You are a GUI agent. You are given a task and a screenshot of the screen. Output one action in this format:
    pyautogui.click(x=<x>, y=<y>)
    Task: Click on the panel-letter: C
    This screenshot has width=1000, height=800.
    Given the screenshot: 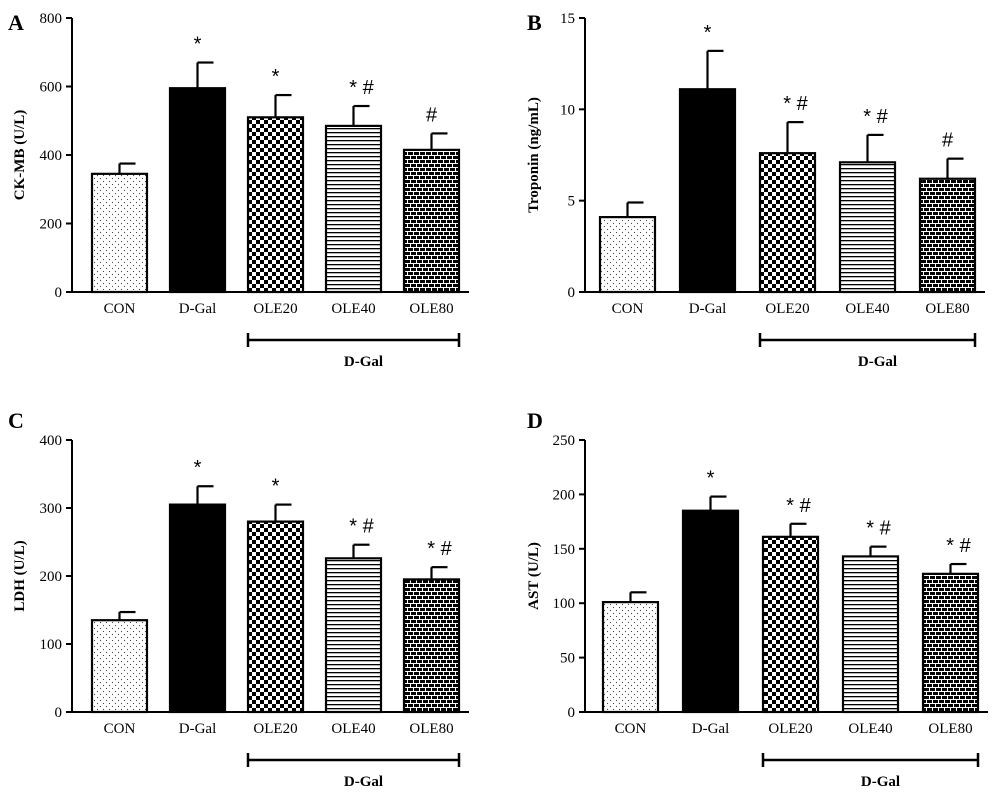 What is the action you would take?
    pyautogui.click(x=16, y=420)
    